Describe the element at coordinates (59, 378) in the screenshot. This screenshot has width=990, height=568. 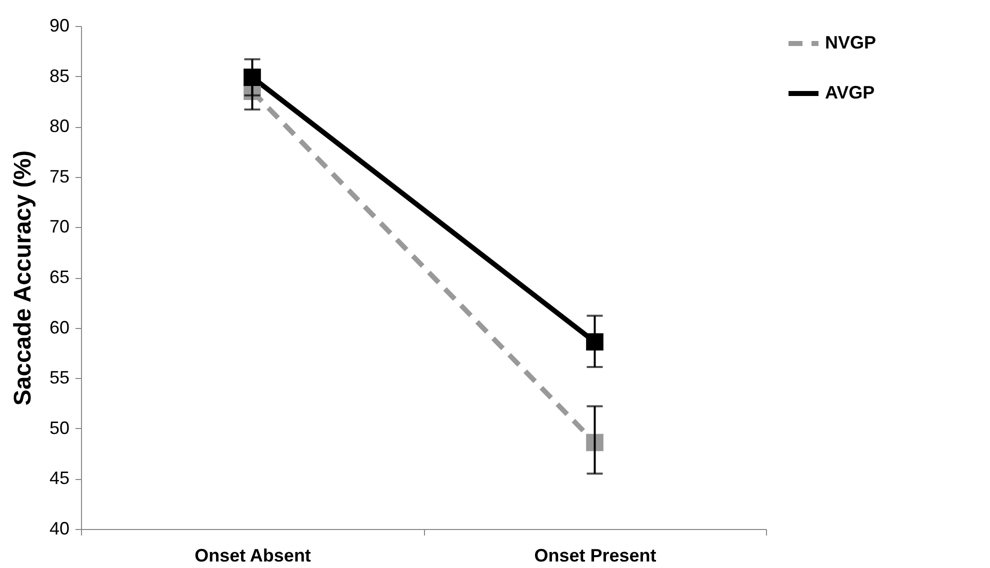
I see `y-tick-label: 55` at that location.